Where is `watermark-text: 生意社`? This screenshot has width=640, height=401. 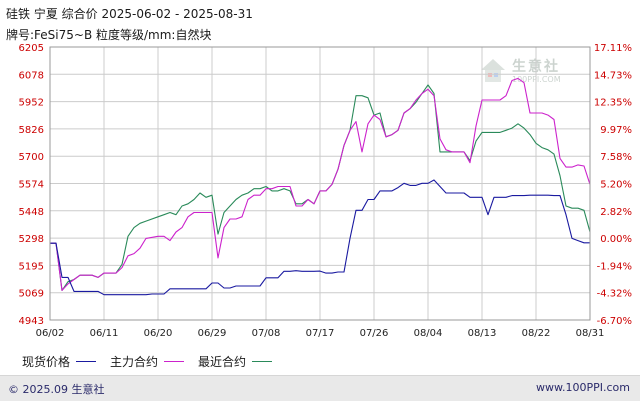 watermark-text: 生意社 is located at coordinates (536, 67).